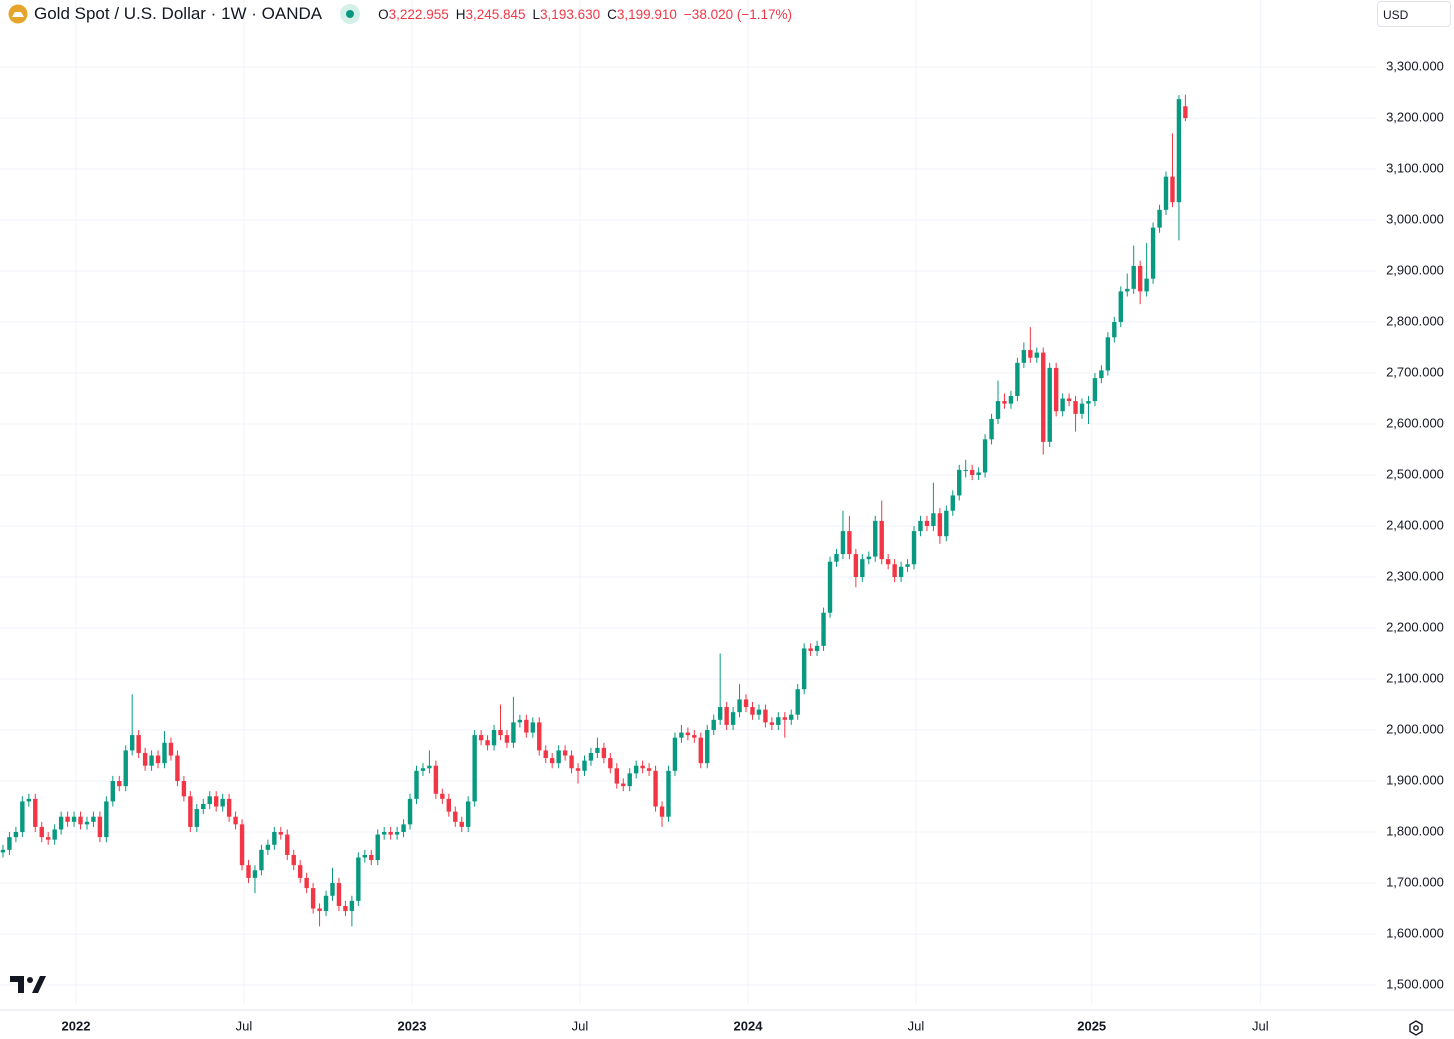  What do you see at coordinates (1415, 65) in the screenshot?
I see `y-tick-label: 3,300.000` at bounding box center [1415, 65].